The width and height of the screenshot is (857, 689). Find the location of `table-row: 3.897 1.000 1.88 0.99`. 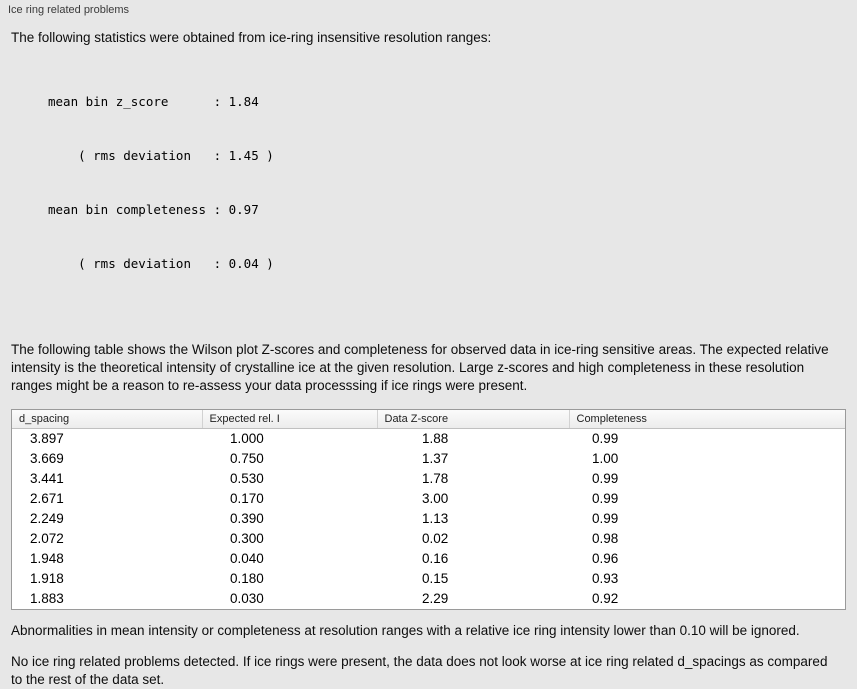

table-row: 3.897 1.000 1.88 0.99 is located at coordinates (428, 438).